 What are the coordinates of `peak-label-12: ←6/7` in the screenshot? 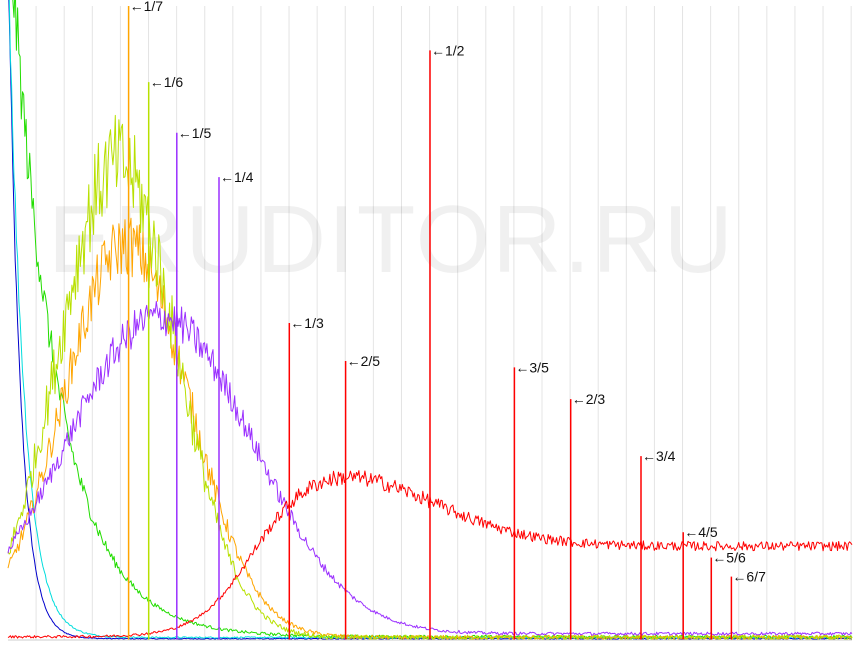 It's located at (749, 577).